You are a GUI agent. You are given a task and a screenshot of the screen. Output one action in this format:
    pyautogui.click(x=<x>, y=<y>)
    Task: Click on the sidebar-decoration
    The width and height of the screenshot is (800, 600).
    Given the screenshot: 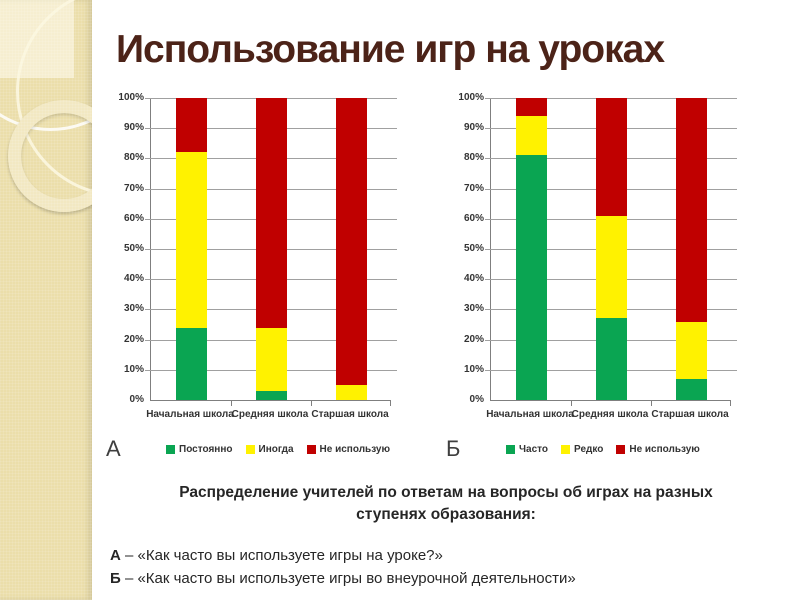 What is the action you would take?
    pyautogui.click(x=46, y=300)
    